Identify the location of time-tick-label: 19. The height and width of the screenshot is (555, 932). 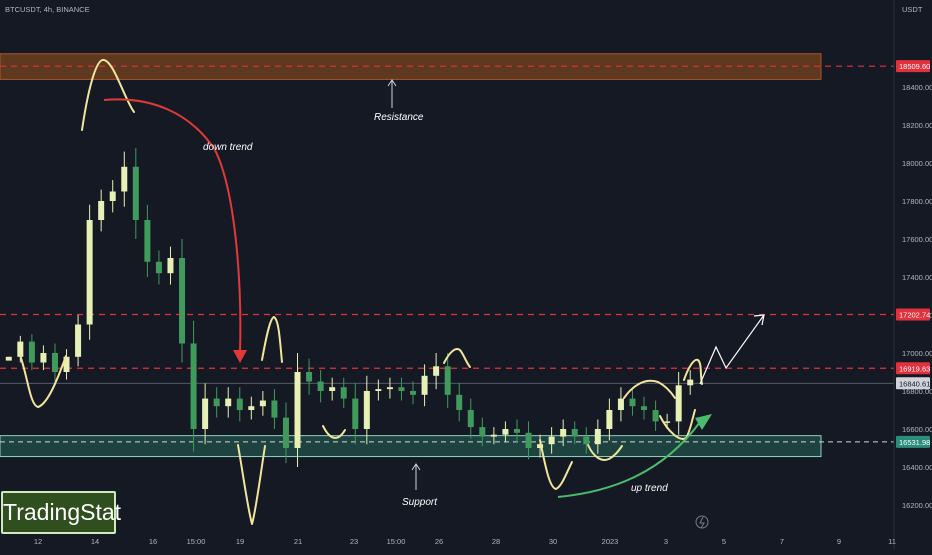
(240, 541).